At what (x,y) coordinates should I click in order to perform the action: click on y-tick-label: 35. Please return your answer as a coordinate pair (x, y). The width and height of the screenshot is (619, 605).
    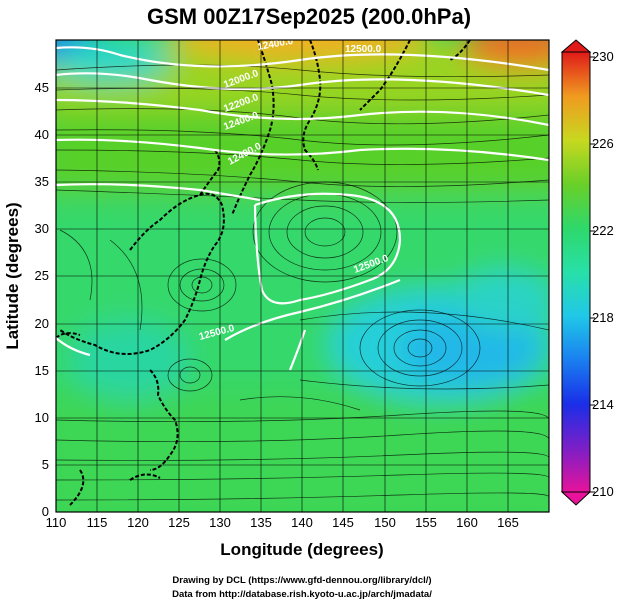
    Looking at the image, I should click on (42, 181).